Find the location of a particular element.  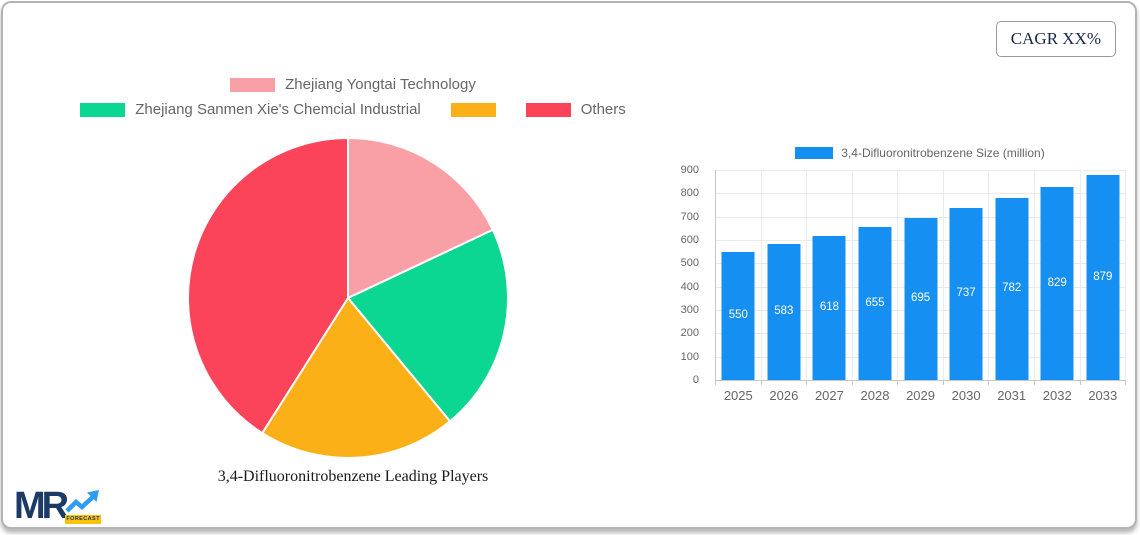

y-tick-label: 800 is located at coordinates (689, 193).